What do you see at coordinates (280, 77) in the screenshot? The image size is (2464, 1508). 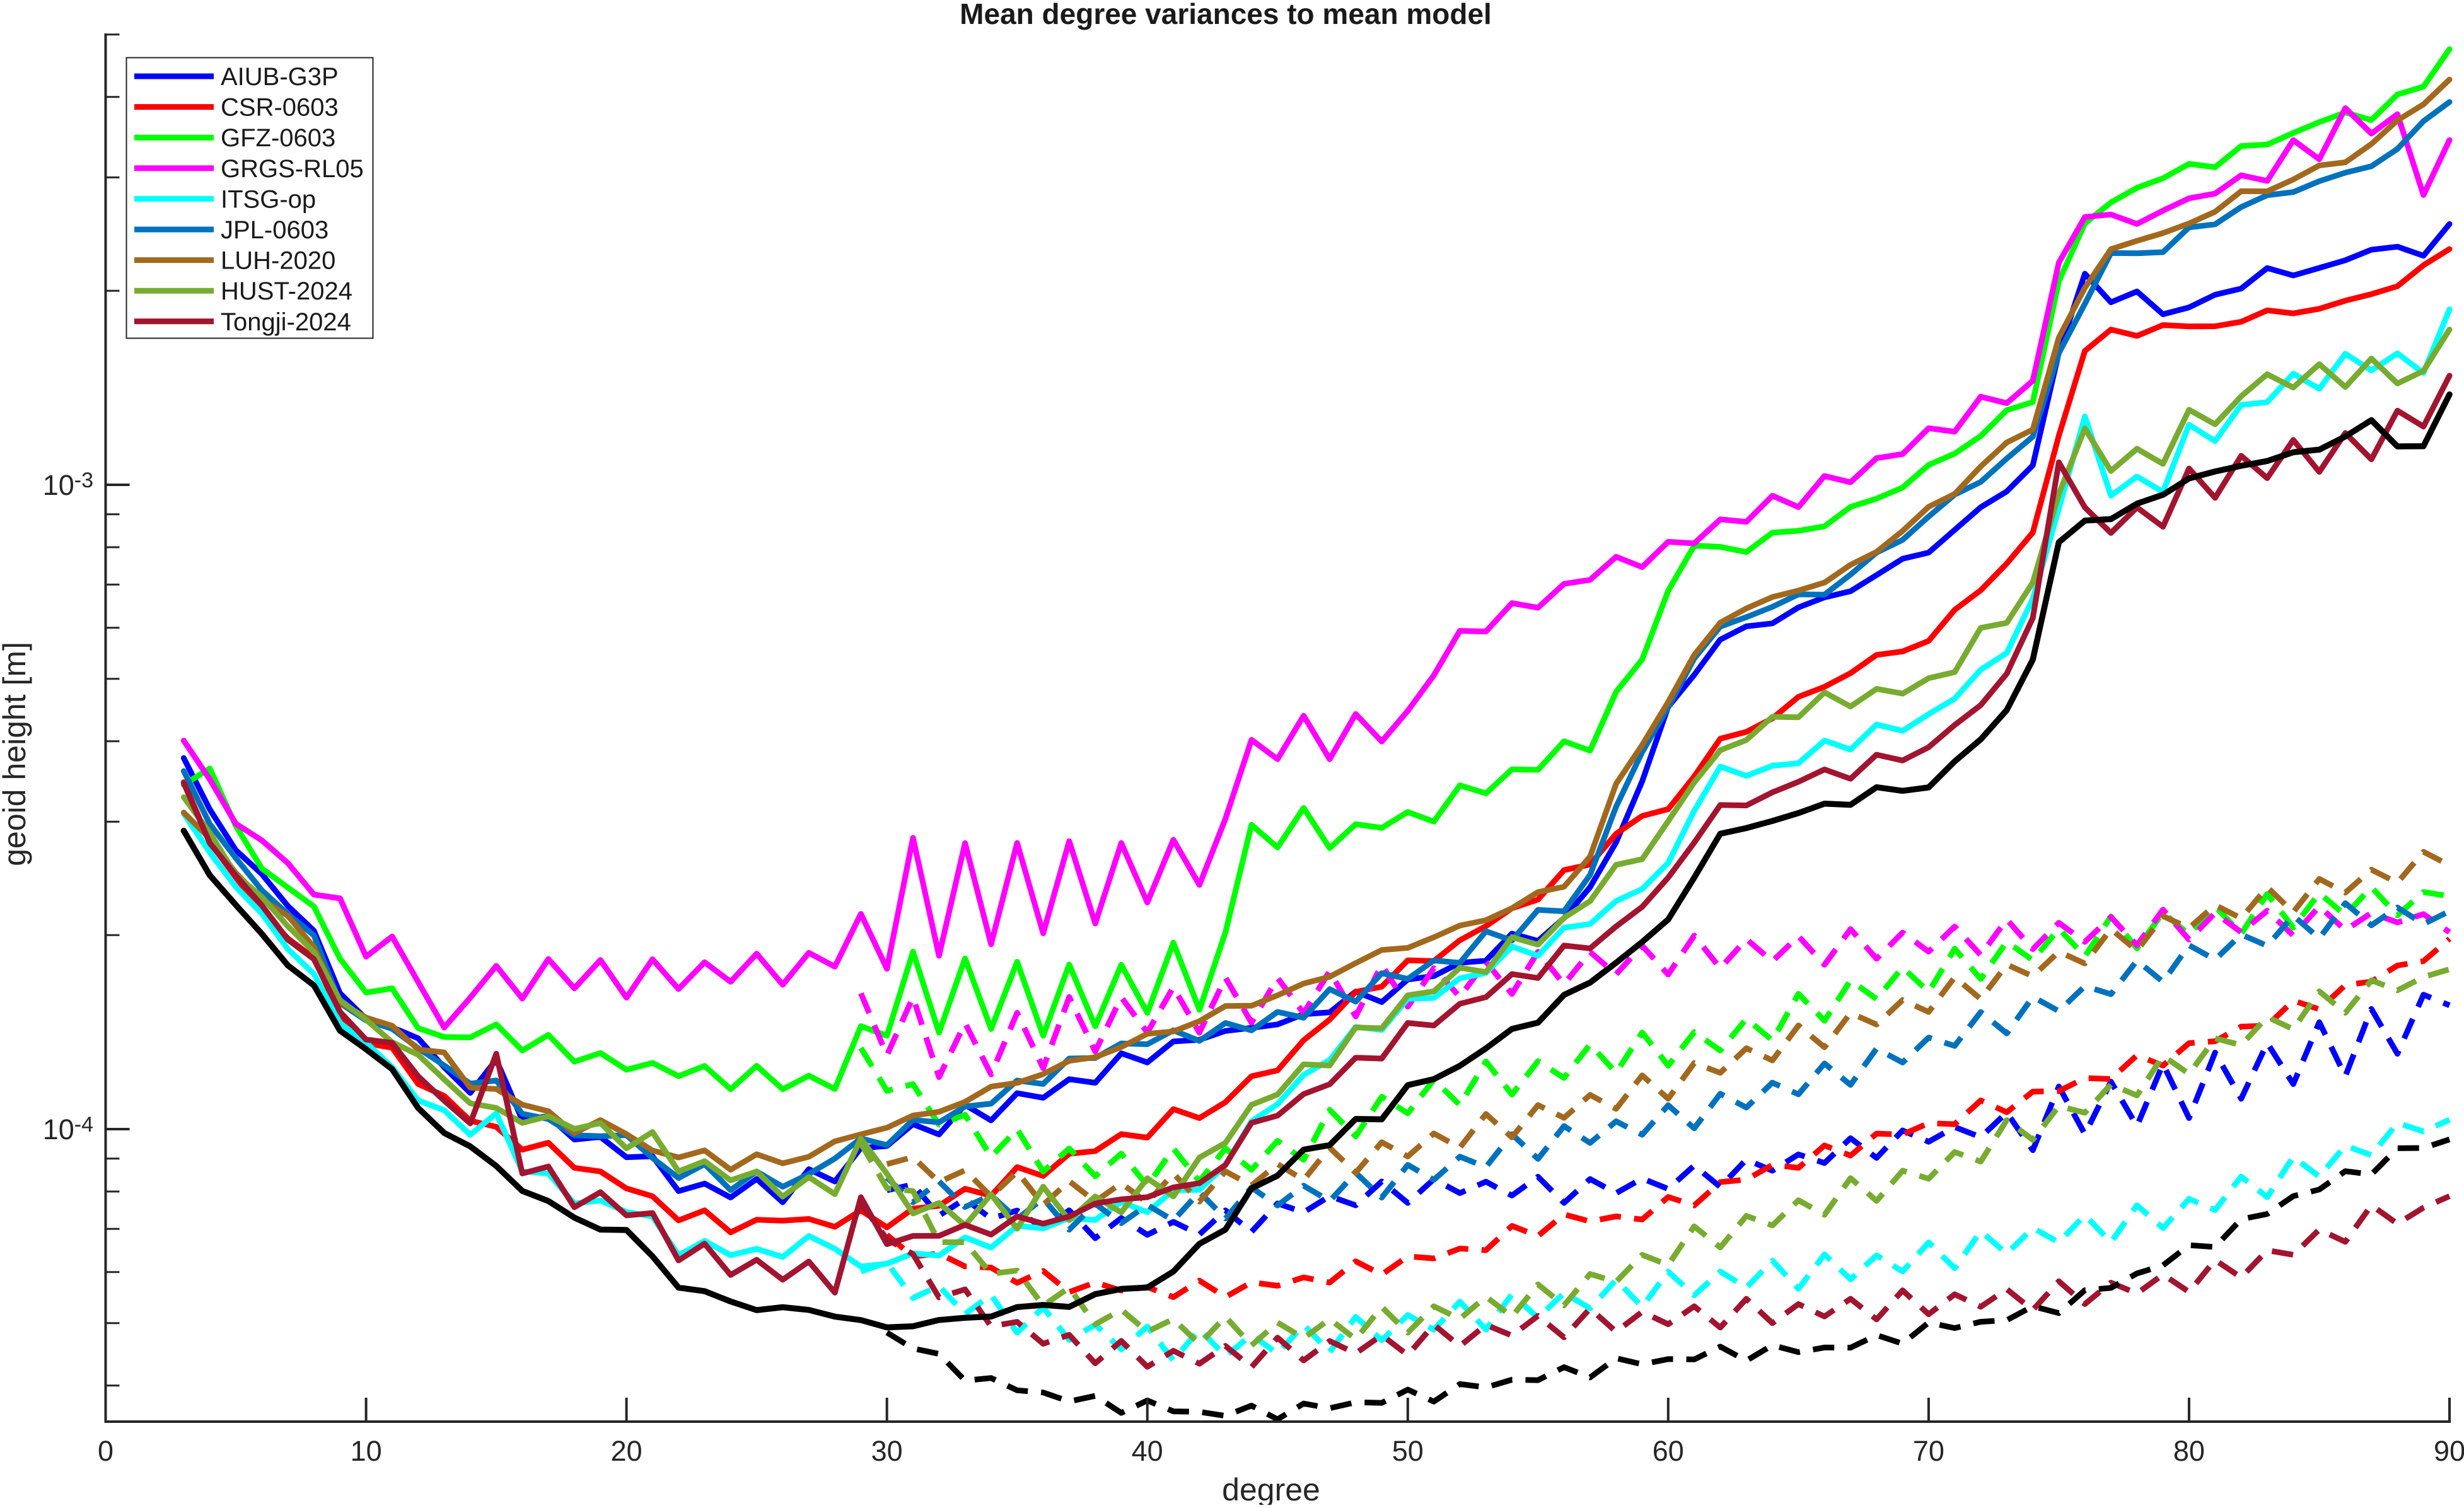 I see `svg-text: AIUB-G3P` at bounding box center [280, 77].